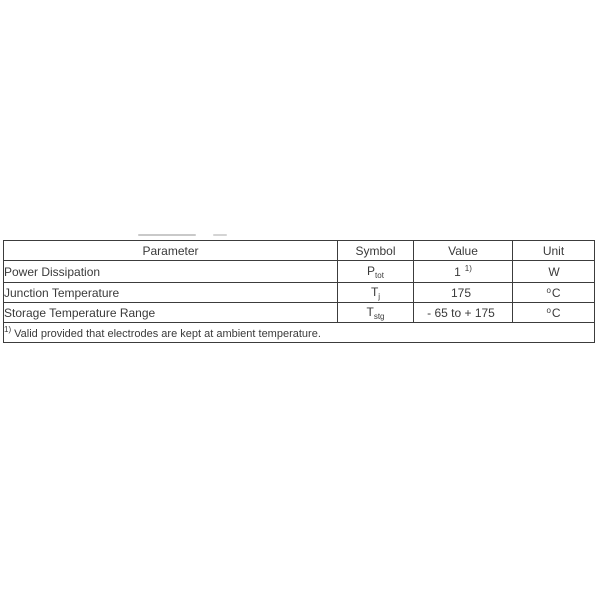 This screenshot has height=600, width=600. I want to click on symbol-cell: Tstg, so click(375, 312).